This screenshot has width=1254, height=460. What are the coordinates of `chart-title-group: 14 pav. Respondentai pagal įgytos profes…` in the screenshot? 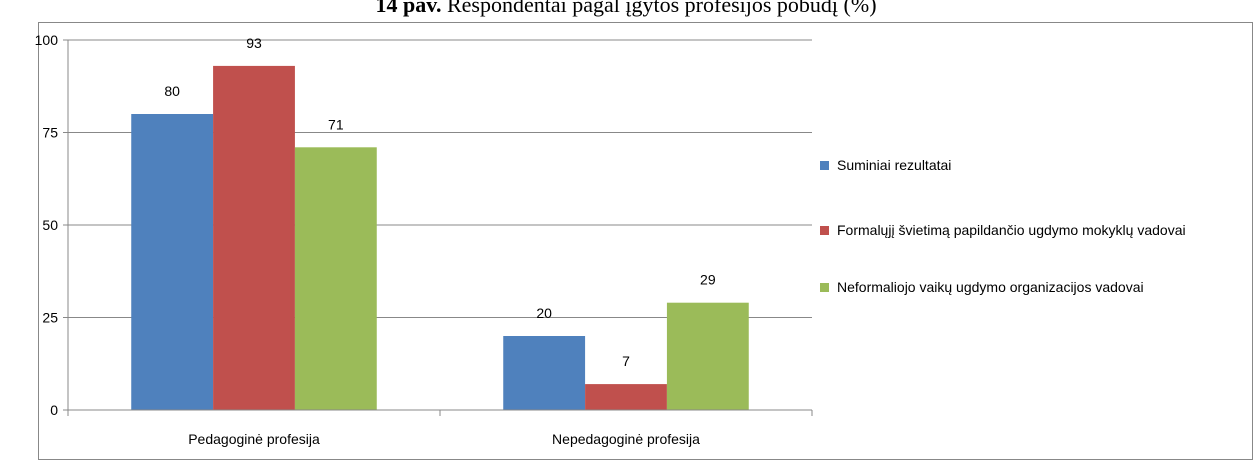 It's located at (625, 8).